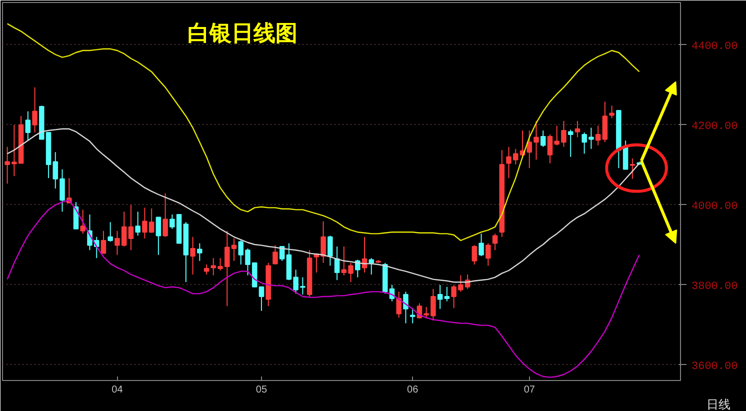 This screenshot has width=746, height=411. I want to click on y-tick-label: 3800.00, so click(715, 286).